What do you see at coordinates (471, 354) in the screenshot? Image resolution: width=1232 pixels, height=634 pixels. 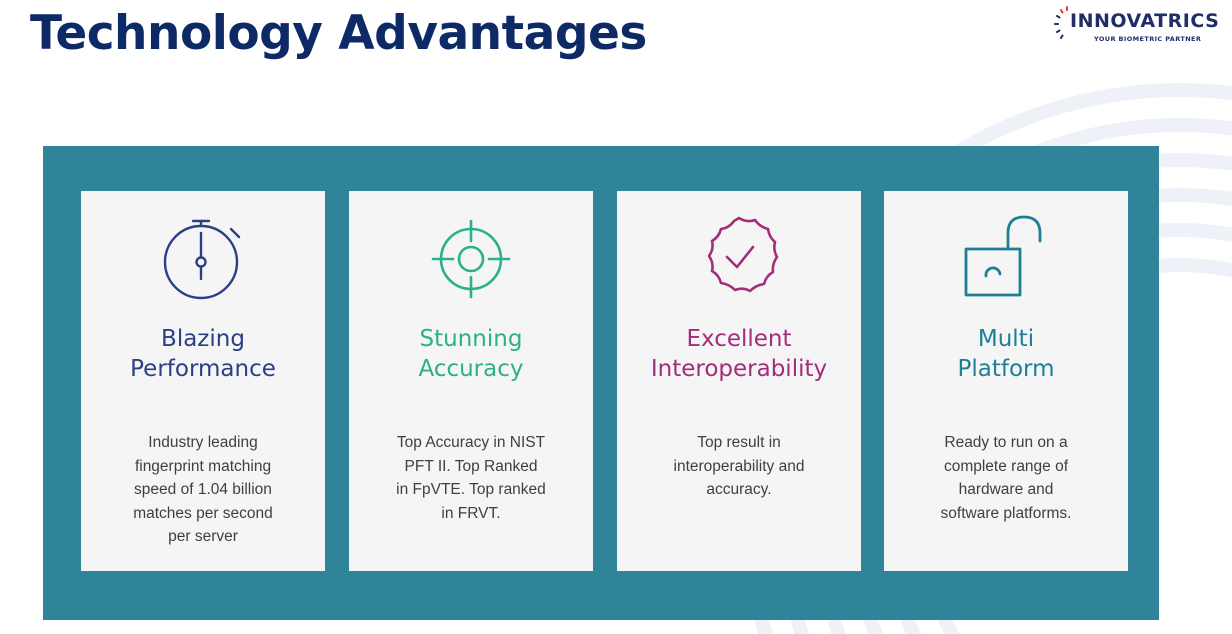 I see `card-heading: Stunning Accuracy` at bounding box center [471, 354].